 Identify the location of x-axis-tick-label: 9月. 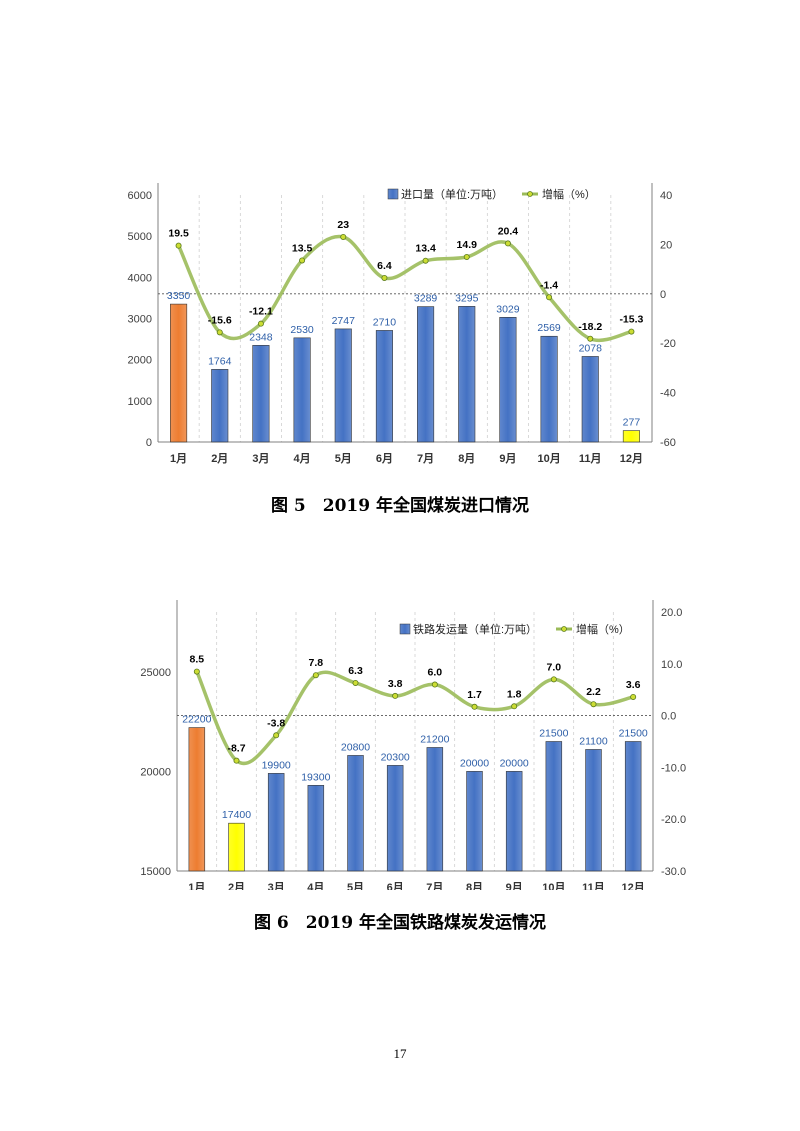
(507, 458).